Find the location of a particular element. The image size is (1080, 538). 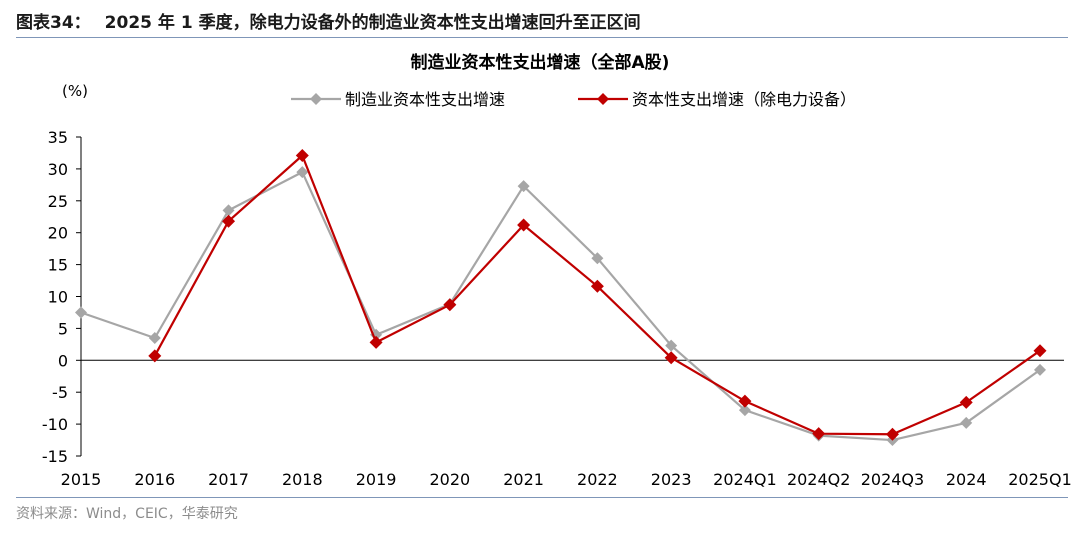

x-tick-label: 2017 is located at coordinates (228, 479).